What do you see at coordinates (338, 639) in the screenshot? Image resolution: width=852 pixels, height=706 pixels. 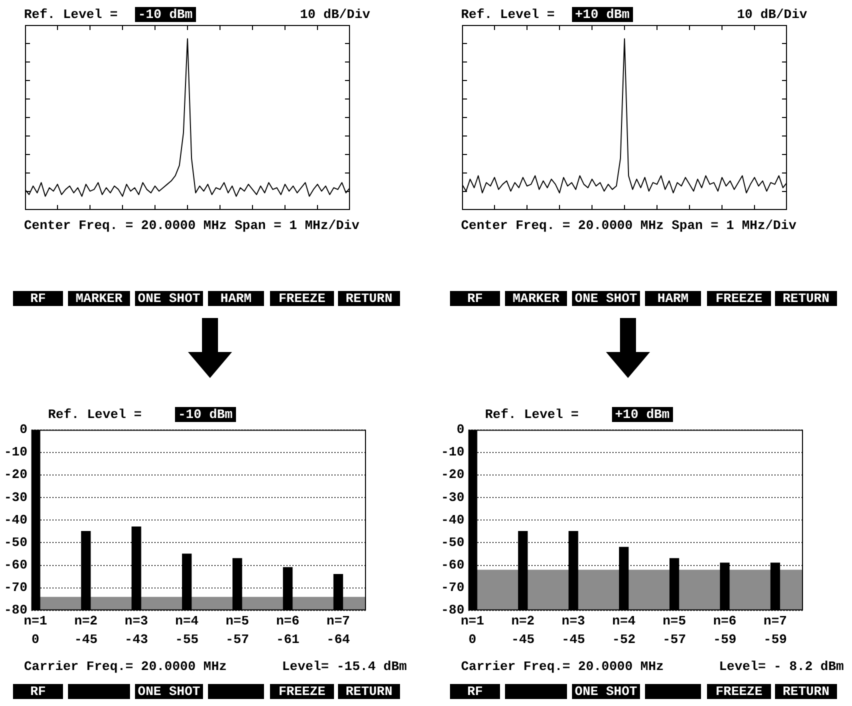 I see `data-label: -64` at bounding box center [338, 639].